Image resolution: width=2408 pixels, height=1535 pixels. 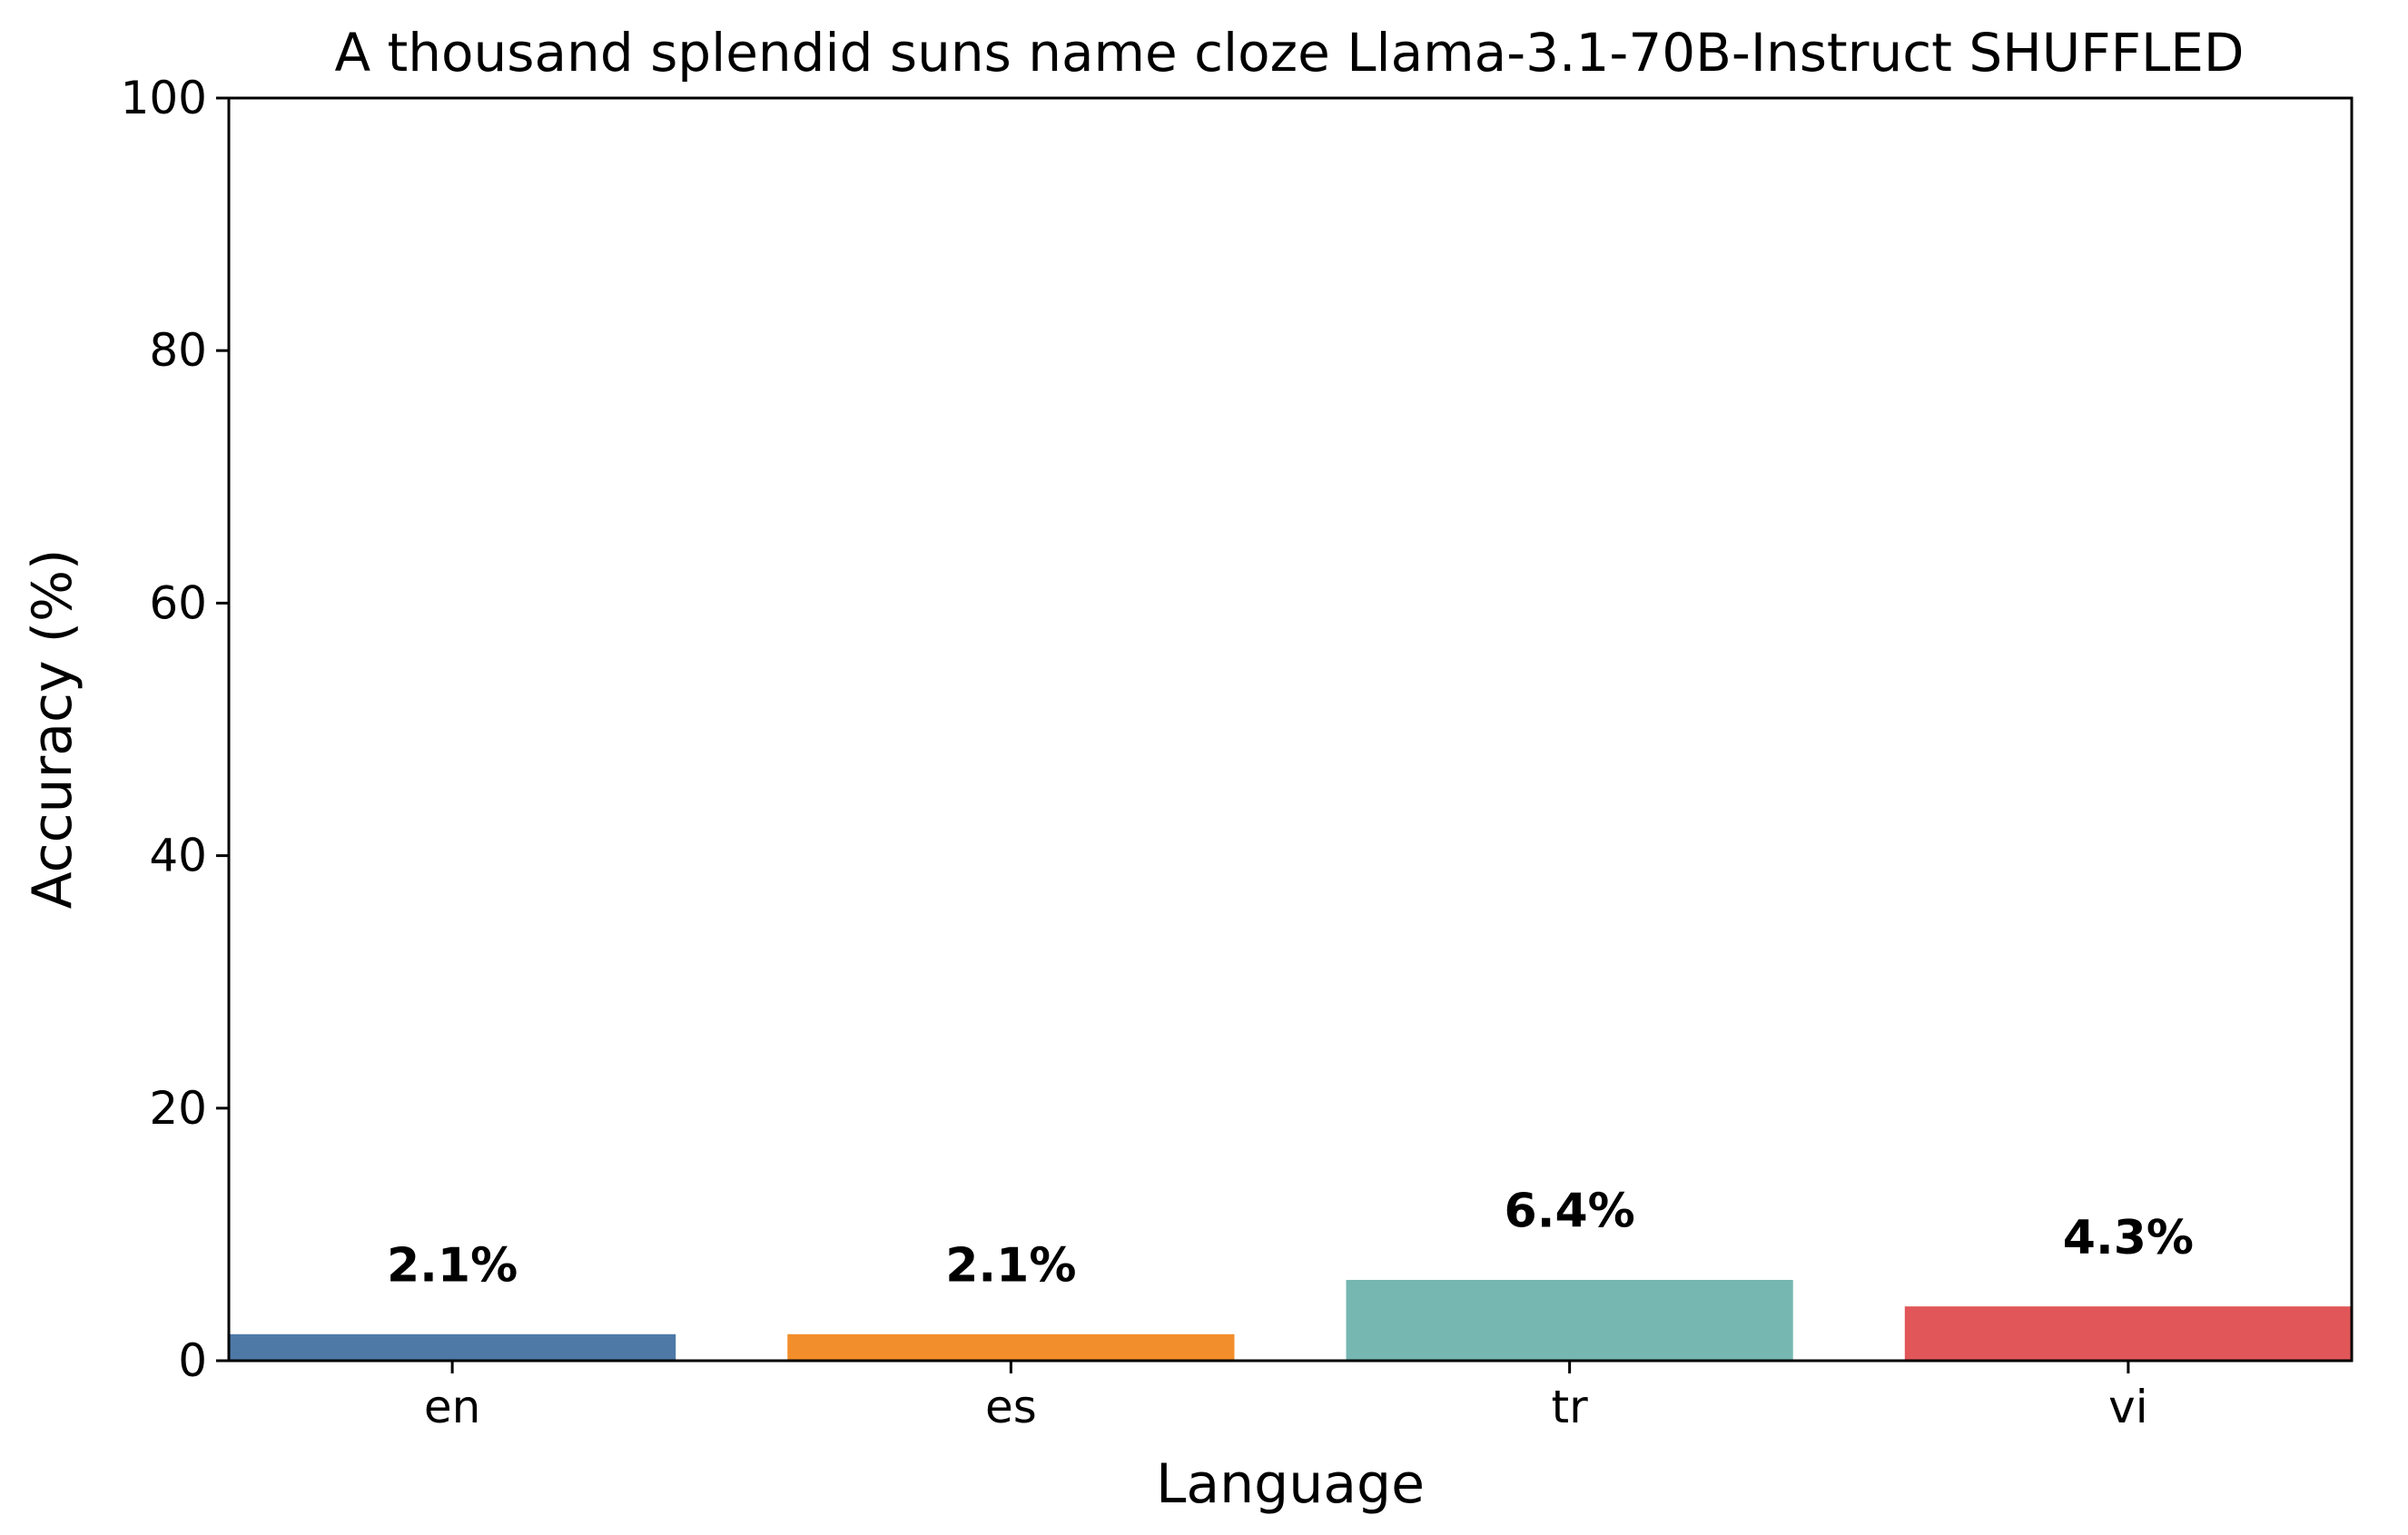 What do you see at coordinates (452, 1407) in the screenshot?
I see `x-tick-label-en: en` at bounding box center [452, 1407].